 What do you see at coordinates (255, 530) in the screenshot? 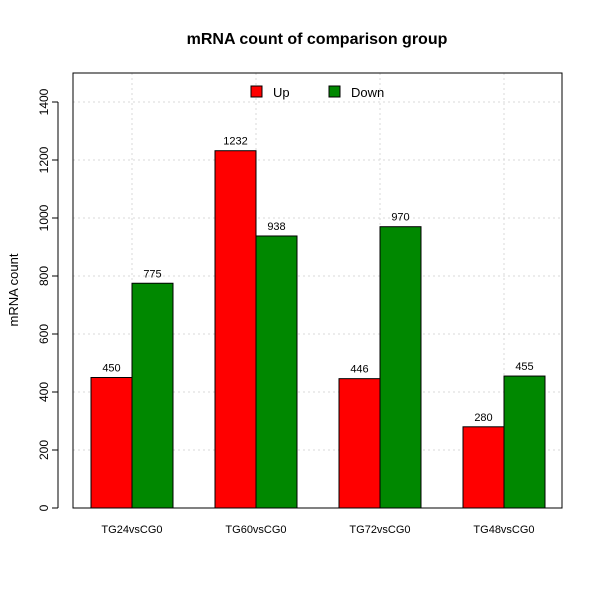
I see `x-tick-label: TG60vsCG0` at bounding box center [255, 530].